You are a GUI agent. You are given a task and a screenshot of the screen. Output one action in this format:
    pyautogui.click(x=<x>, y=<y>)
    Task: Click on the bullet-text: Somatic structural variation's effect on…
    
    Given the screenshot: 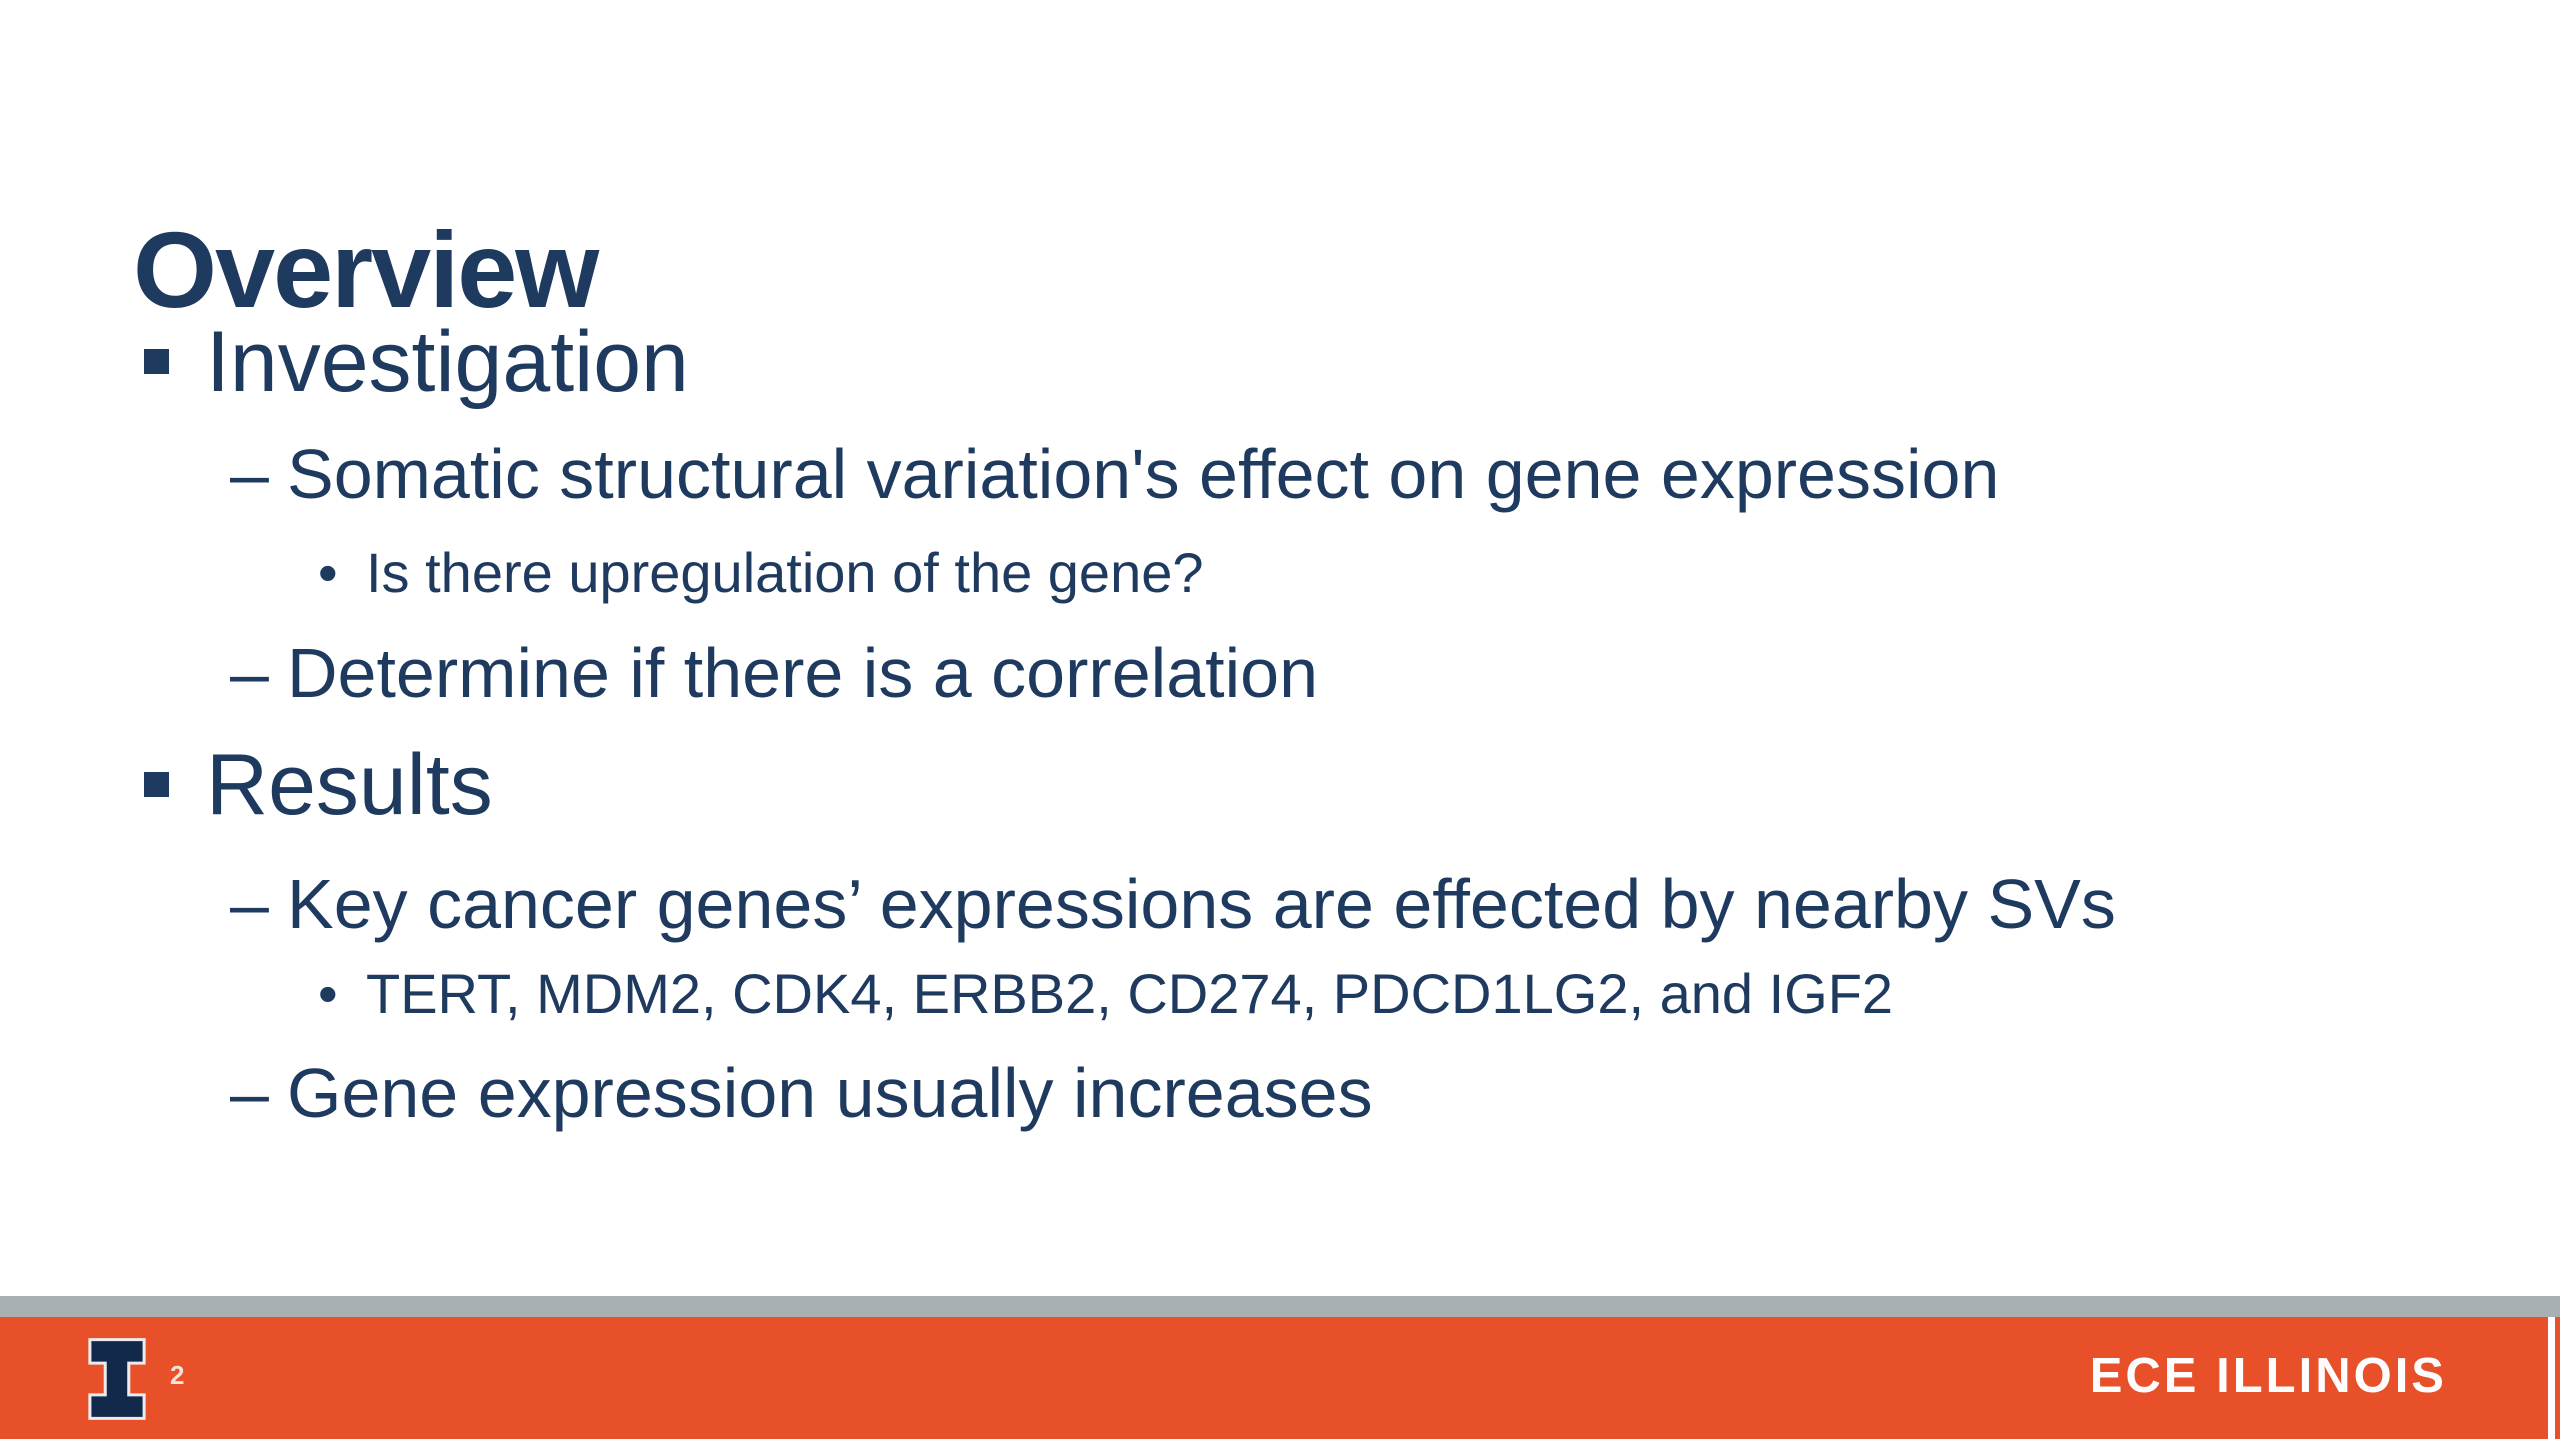 What is the action you would take?
    pyautogui.click(x=1143, y=474)
    